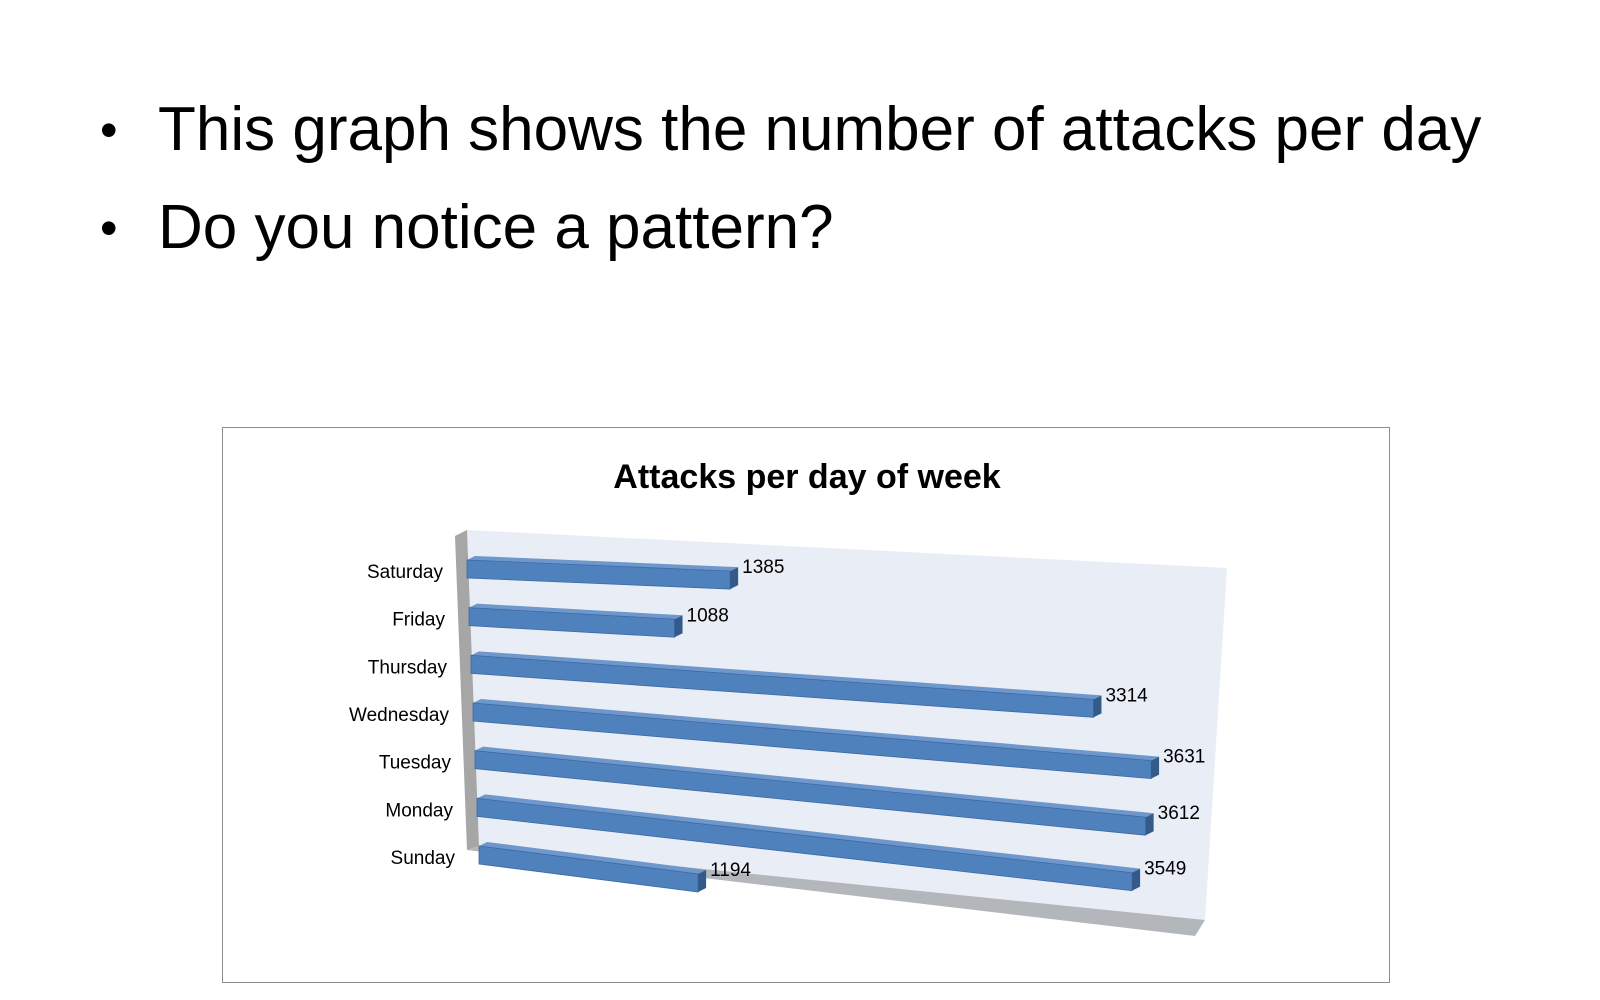 Image resolution: width=1600 pixels, height=1000 pixels. I want to click on bar-saturday, so click(602, 573).